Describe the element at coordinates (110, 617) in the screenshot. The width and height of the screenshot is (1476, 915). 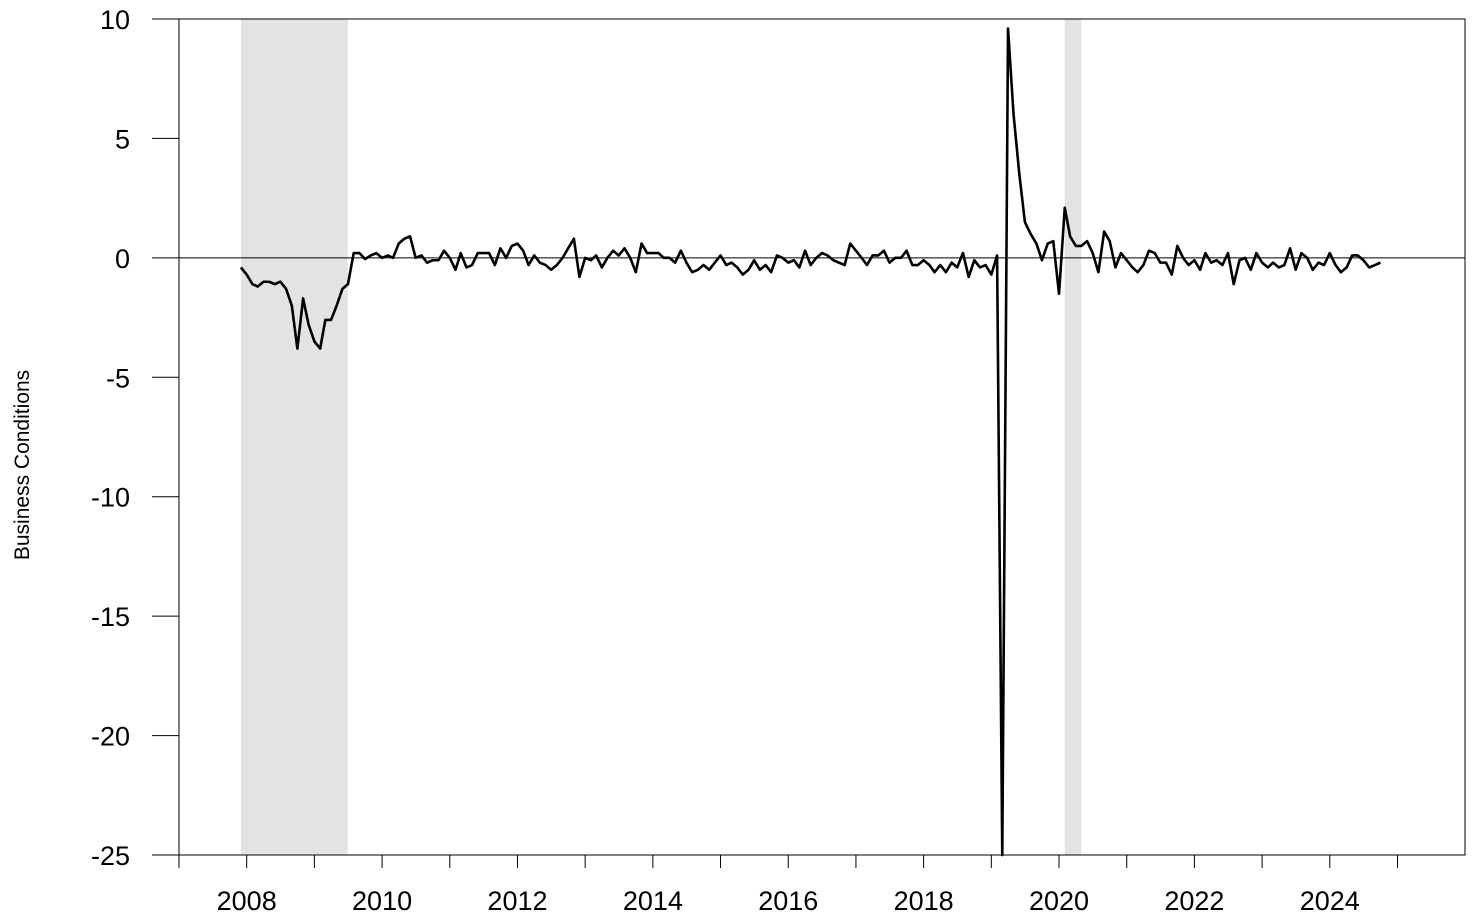
I see `y-tick-label: -15` at that location.